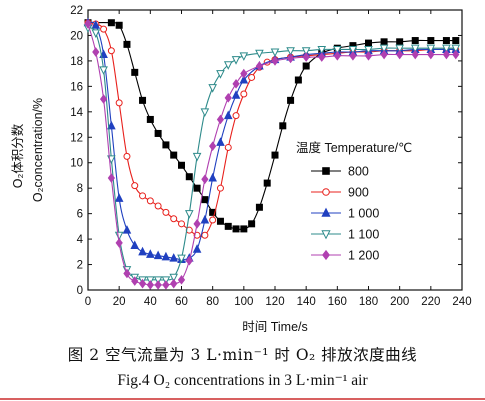 The width and height of the screenshot is (485, 401). Describe the element at coordinates (354, 147) in the screenshot. I see `legend-title: 温度 Temperature/℃` at that location.